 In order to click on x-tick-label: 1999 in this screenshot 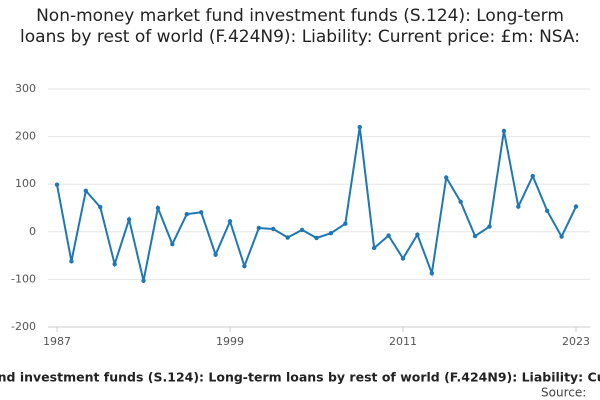, I will do `click(230, 341)`.